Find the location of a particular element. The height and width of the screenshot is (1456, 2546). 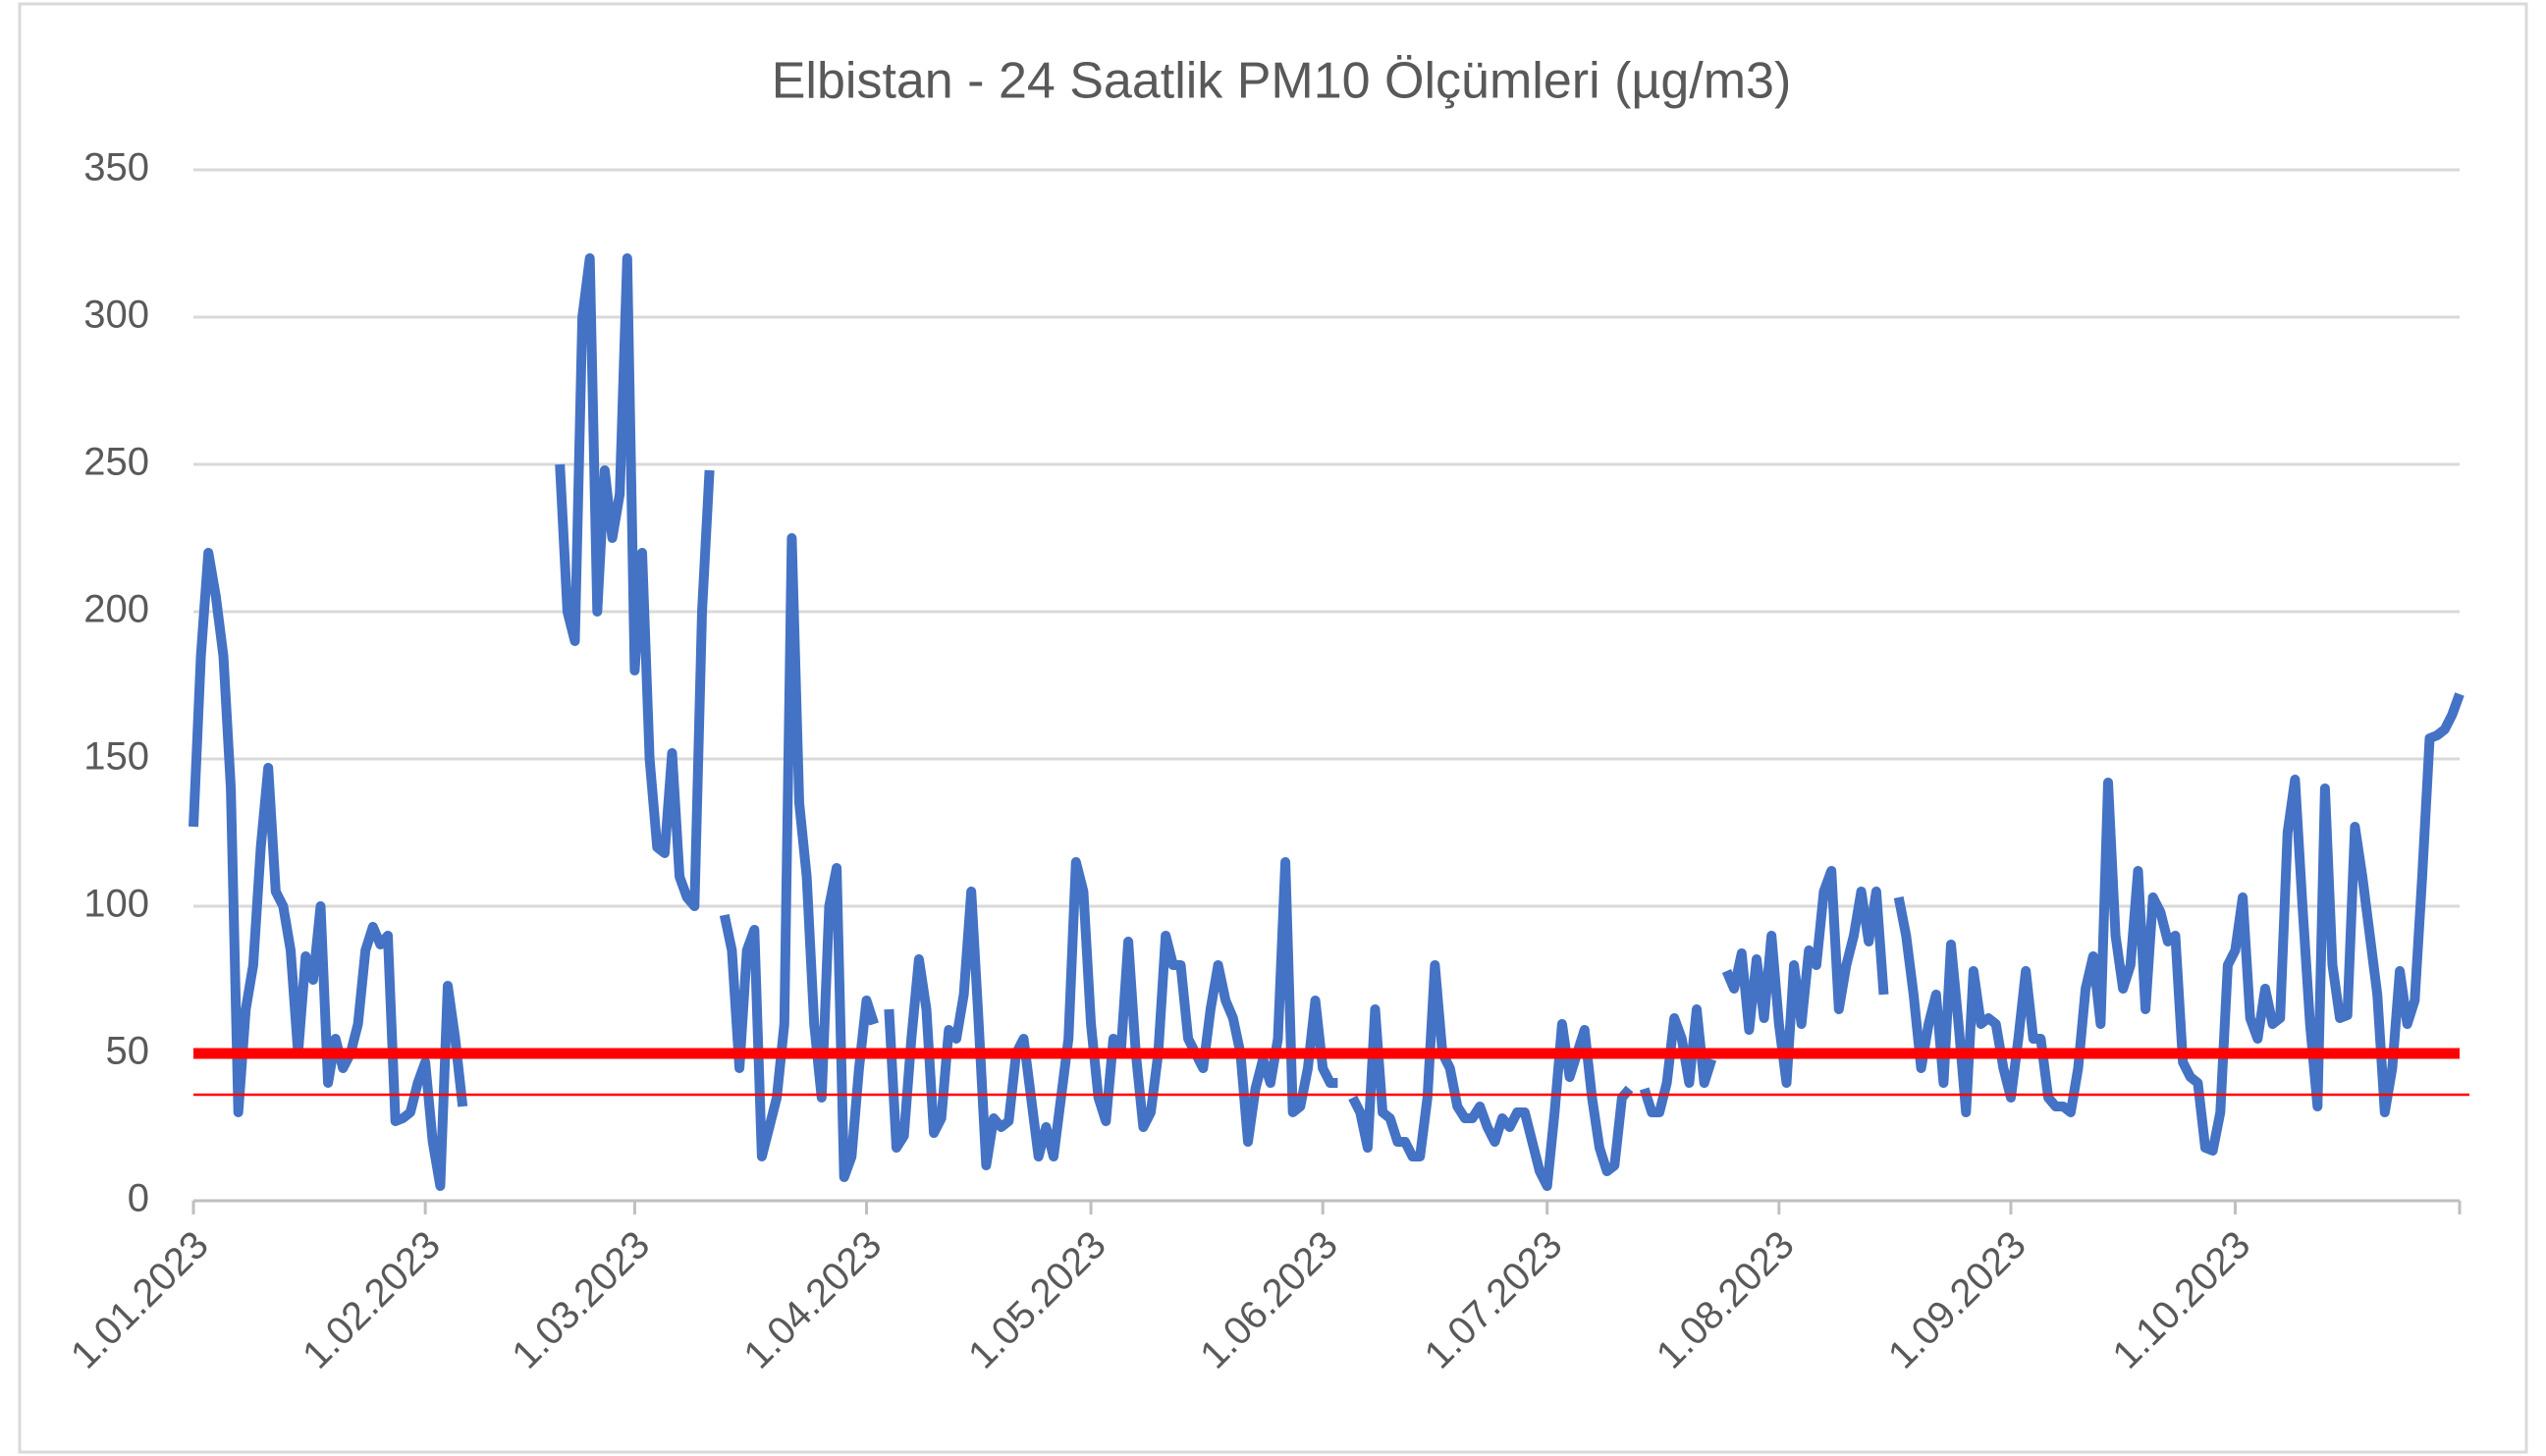

y-tick-label: 200 is located at coordinates (116, 609).